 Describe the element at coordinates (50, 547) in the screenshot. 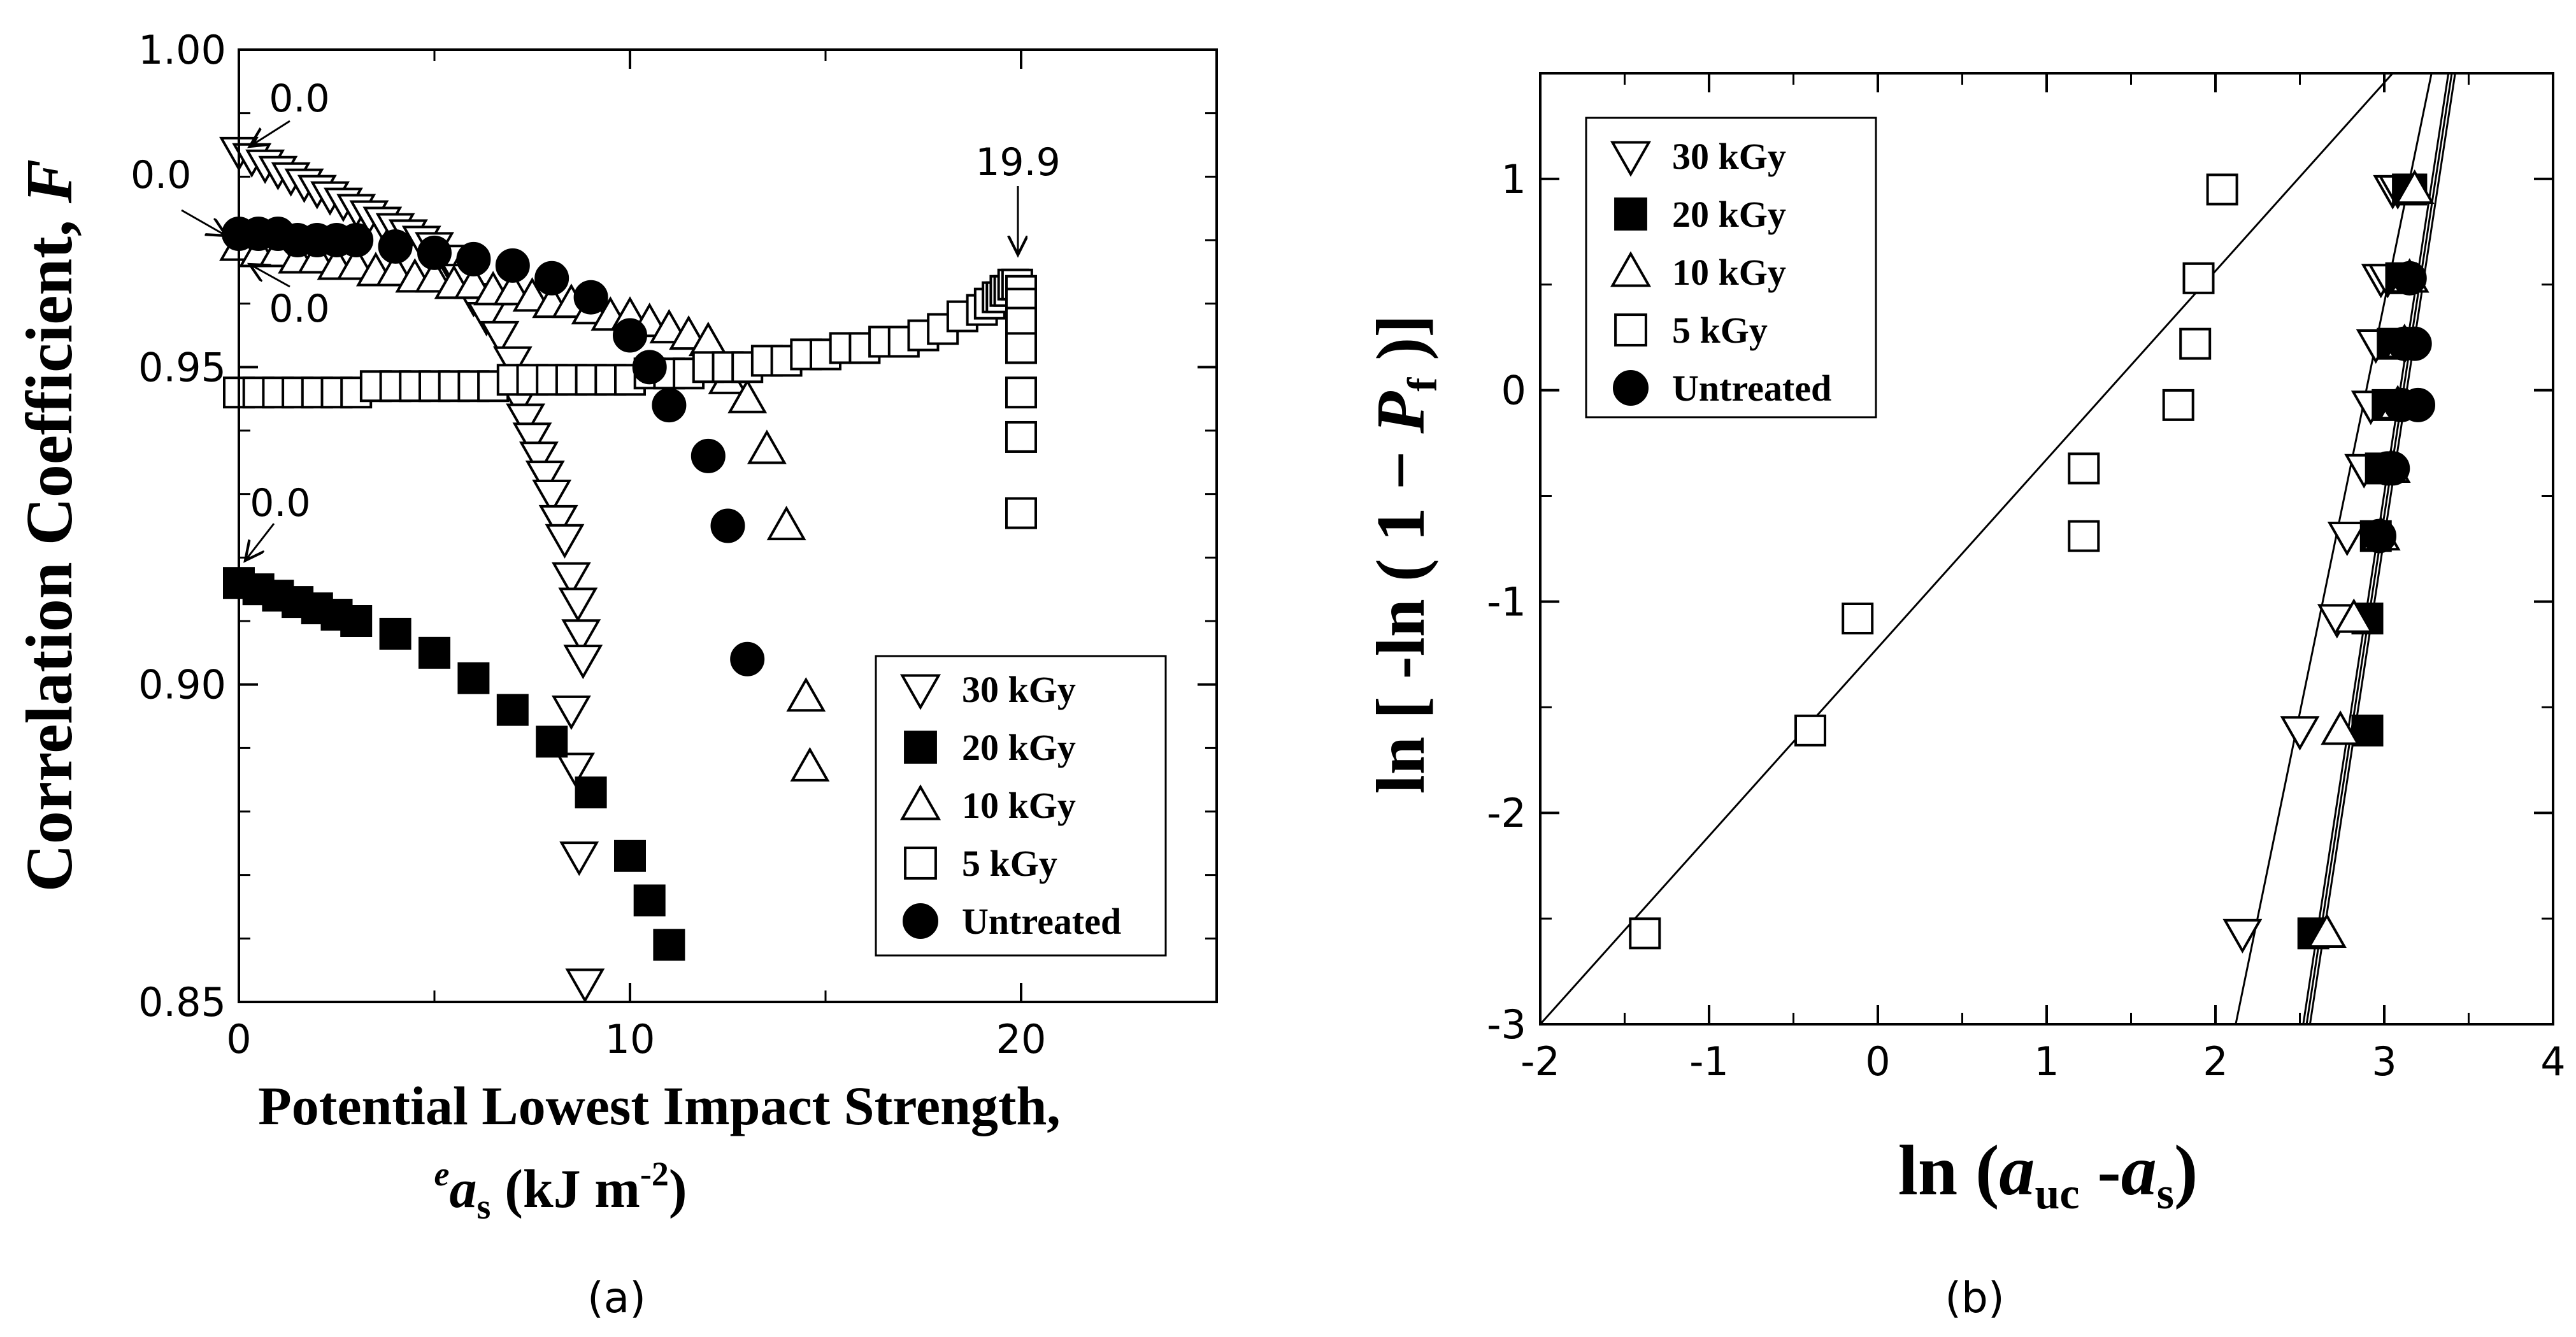

I see `chart-a-ylabel-text: Correlation Coefficient,` at that location.